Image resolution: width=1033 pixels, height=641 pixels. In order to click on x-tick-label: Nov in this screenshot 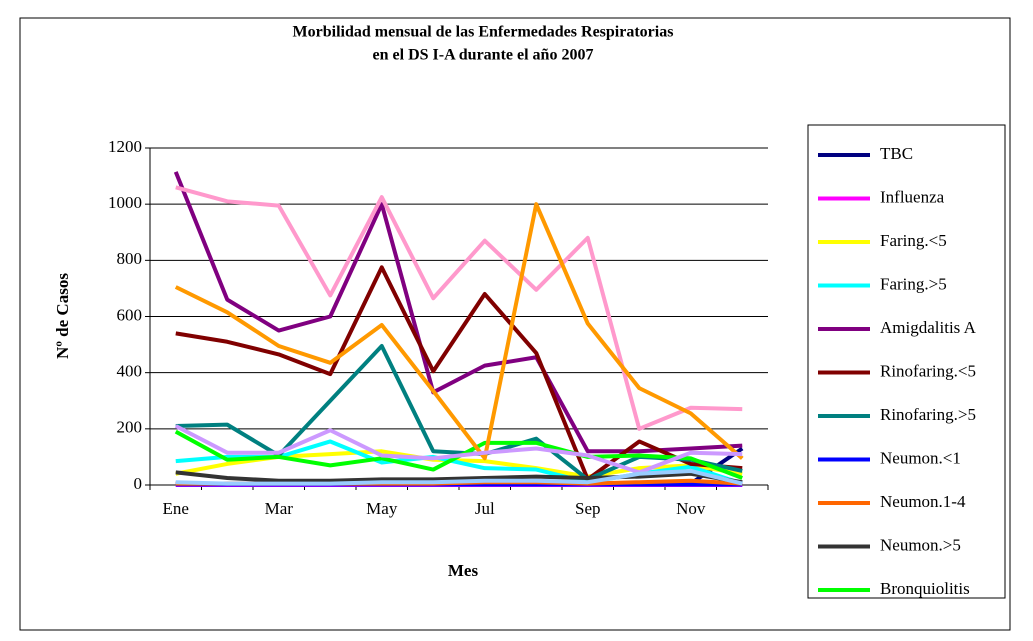, I will do `click(691, 508)`.